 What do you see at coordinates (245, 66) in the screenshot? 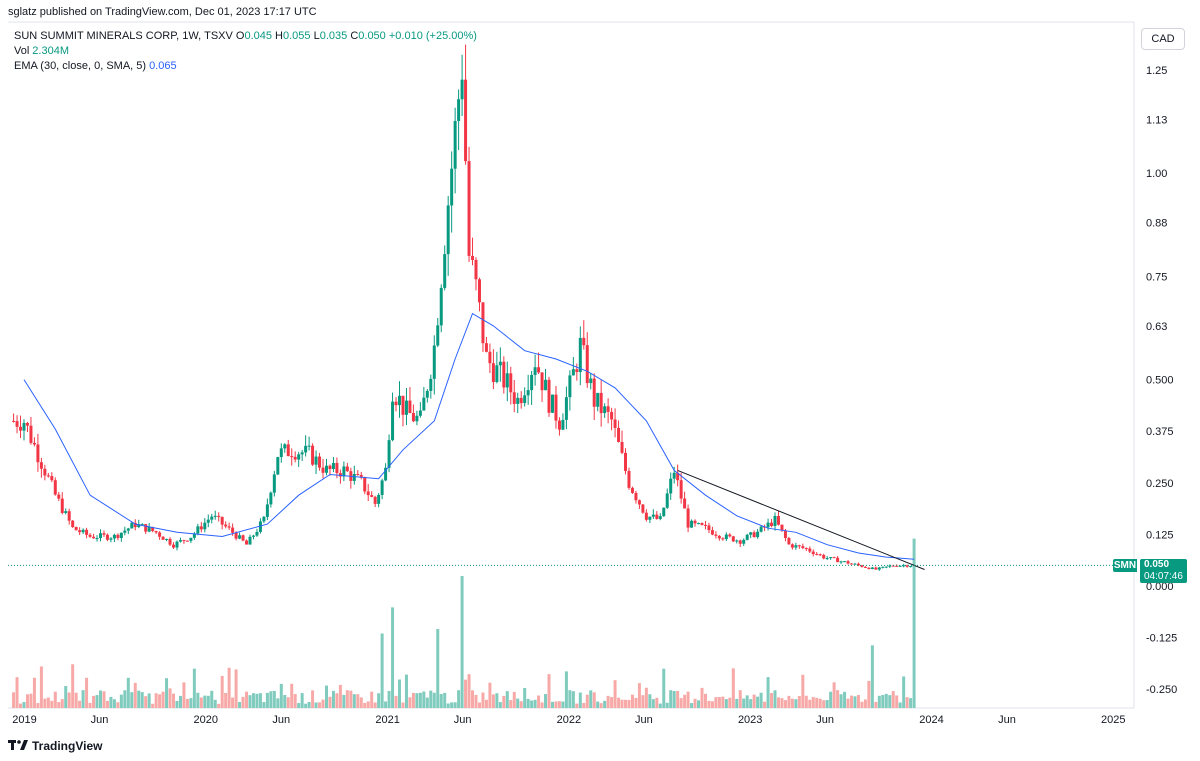
I see `ema-row: EMA (30, close, 0, SMA, 5) 0.065` at bounding box center [245, 66].